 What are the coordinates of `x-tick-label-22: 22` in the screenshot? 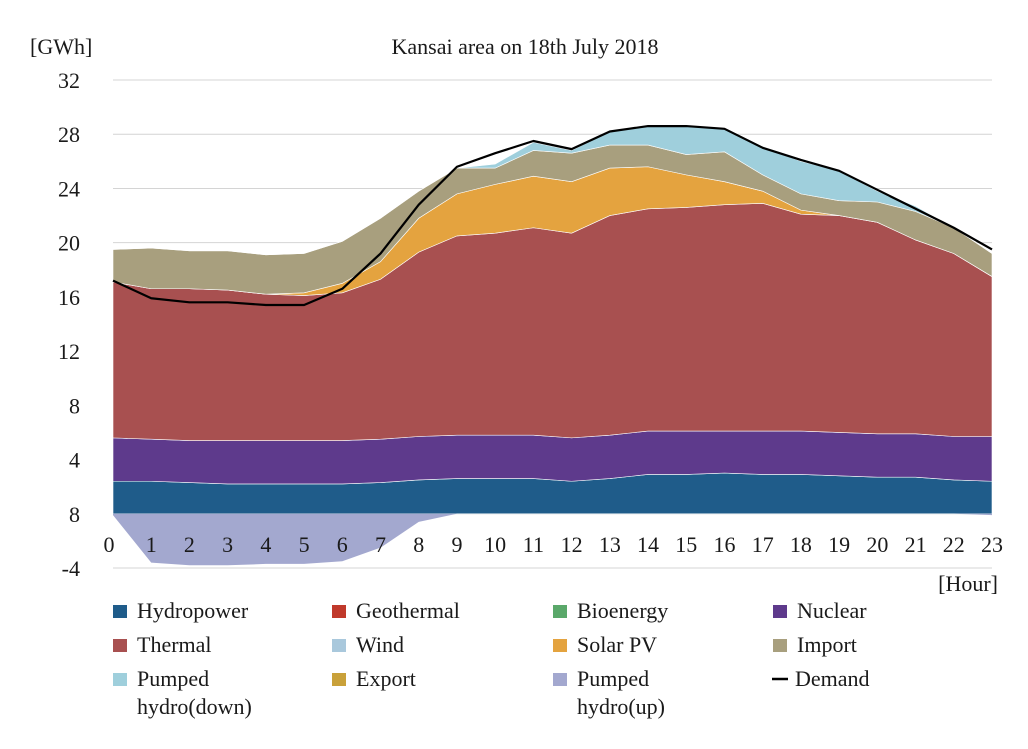 It's located at (954, 544).